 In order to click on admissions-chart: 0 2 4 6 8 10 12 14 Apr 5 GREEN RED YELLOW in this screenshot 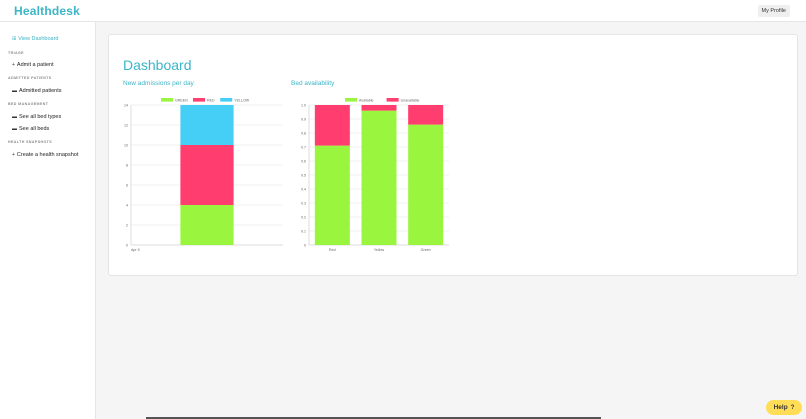, I will do `click(203, 175)`.